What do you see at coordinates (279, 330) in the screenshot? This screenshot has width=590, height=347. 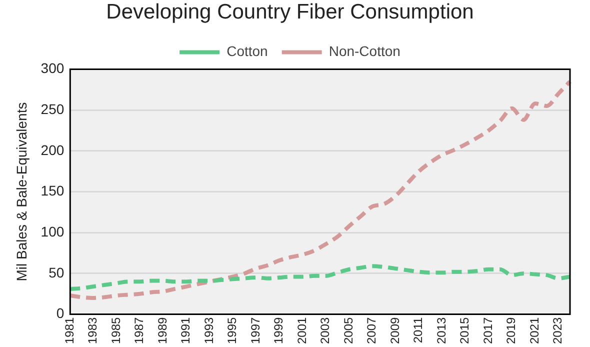 I see `x-tick-label: 1999` at bounding box center [279, 330].